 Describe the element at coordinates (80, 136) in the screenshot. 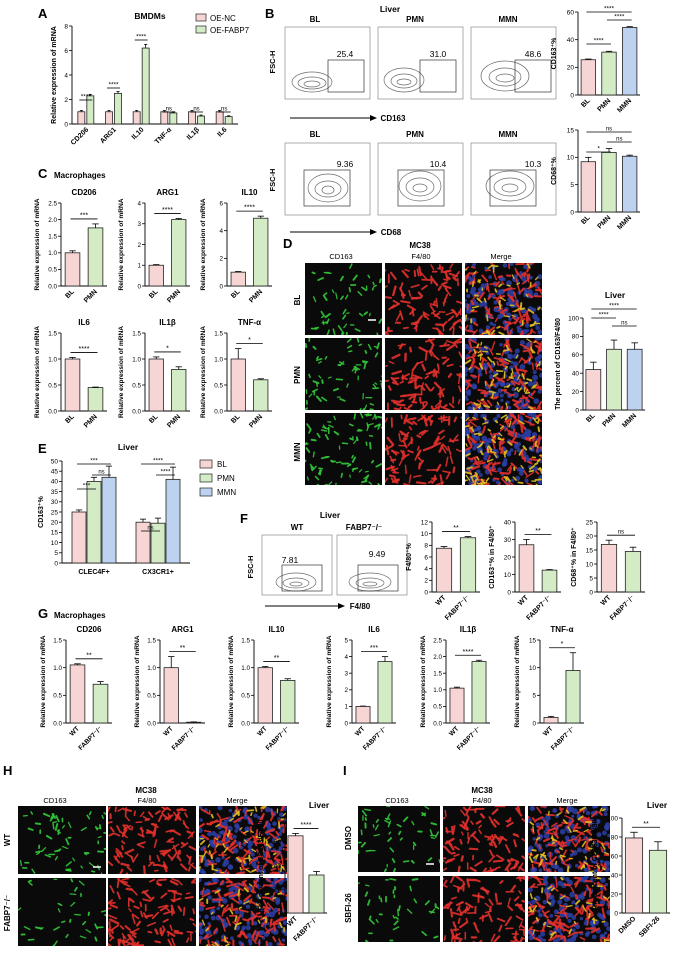

I see `chart-a-xlabel-0: CD206` at that location.